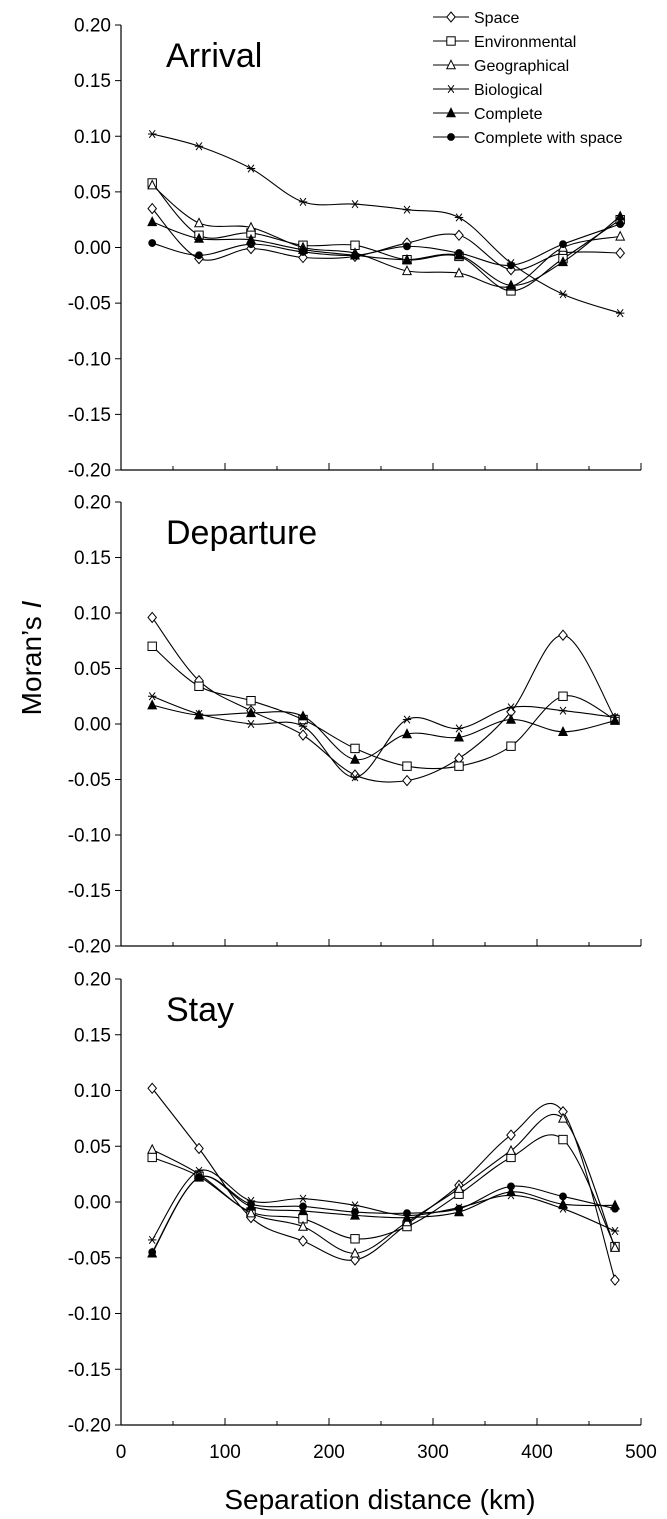 Image resolution: width=667 pixels, height=1519 pixels. I want to click on x-tick-label: 0, so click(121, 1452).